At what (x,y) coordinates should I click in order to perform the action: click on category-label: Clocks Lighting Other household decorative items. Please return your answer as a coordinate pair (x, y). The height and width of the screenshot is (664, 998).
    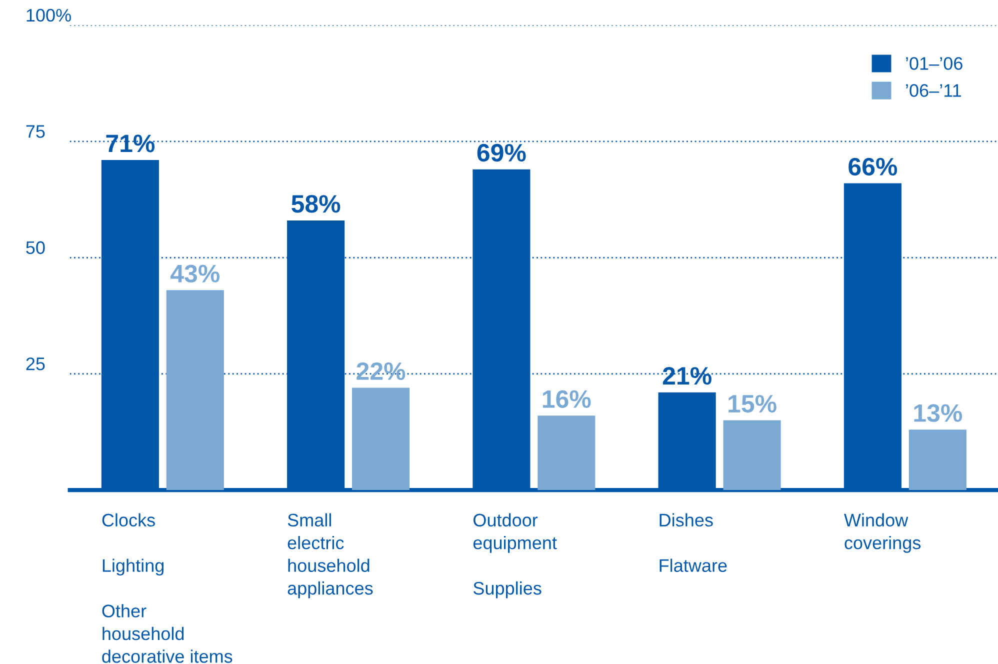
    Looking at the image, I should click on (167, 588).